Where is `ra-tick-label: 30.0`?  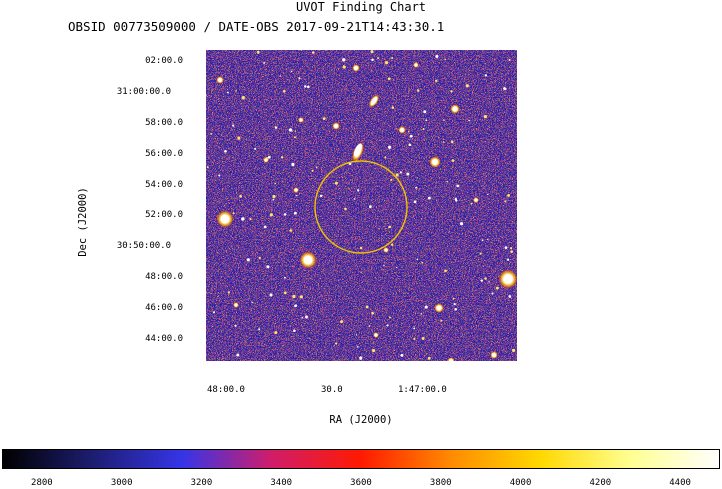 ra-tick-label: 30.0 is located at coordinates (332, 390).